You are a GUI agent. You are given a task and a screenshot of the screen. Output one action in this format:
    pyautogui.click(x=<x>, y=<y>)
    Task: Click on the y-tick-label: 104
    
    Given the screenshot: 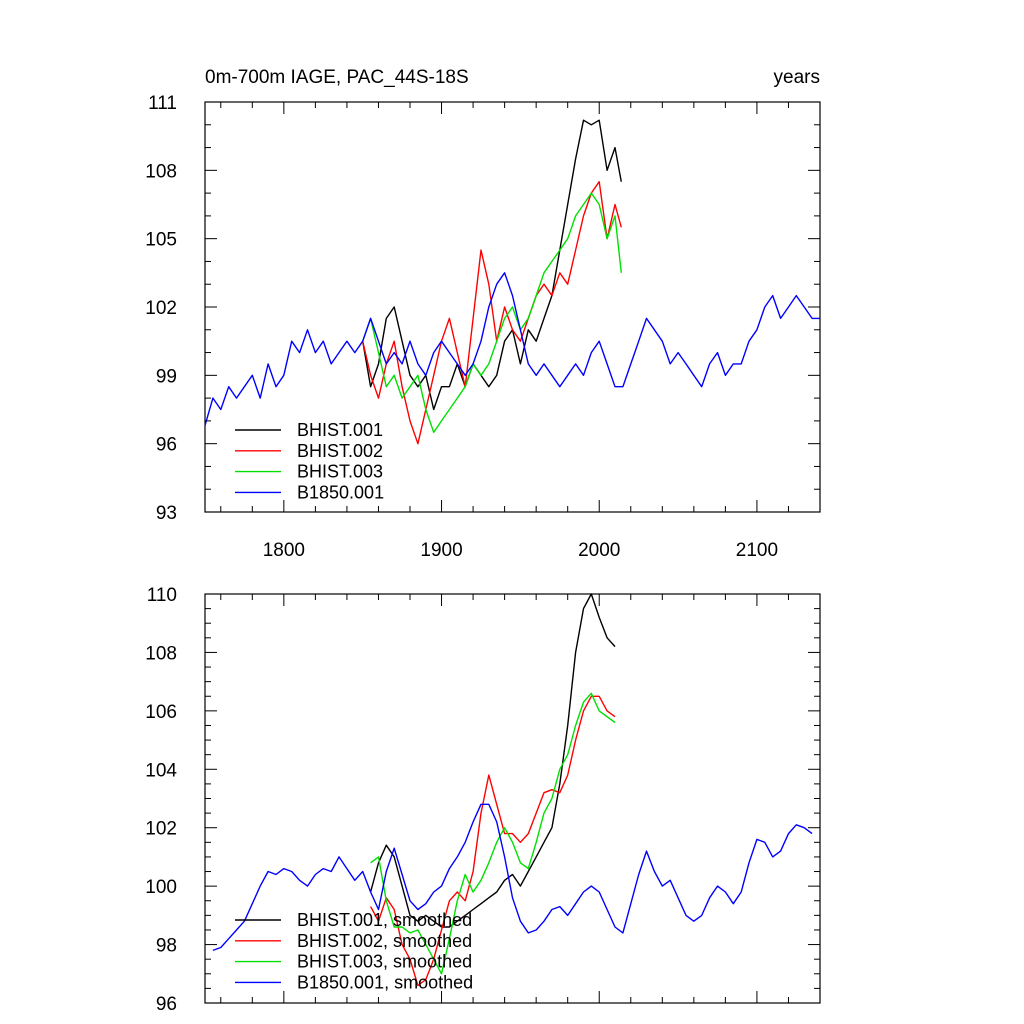 What is the action you would take?
    pyautogui.click(x=161, y=770)
    